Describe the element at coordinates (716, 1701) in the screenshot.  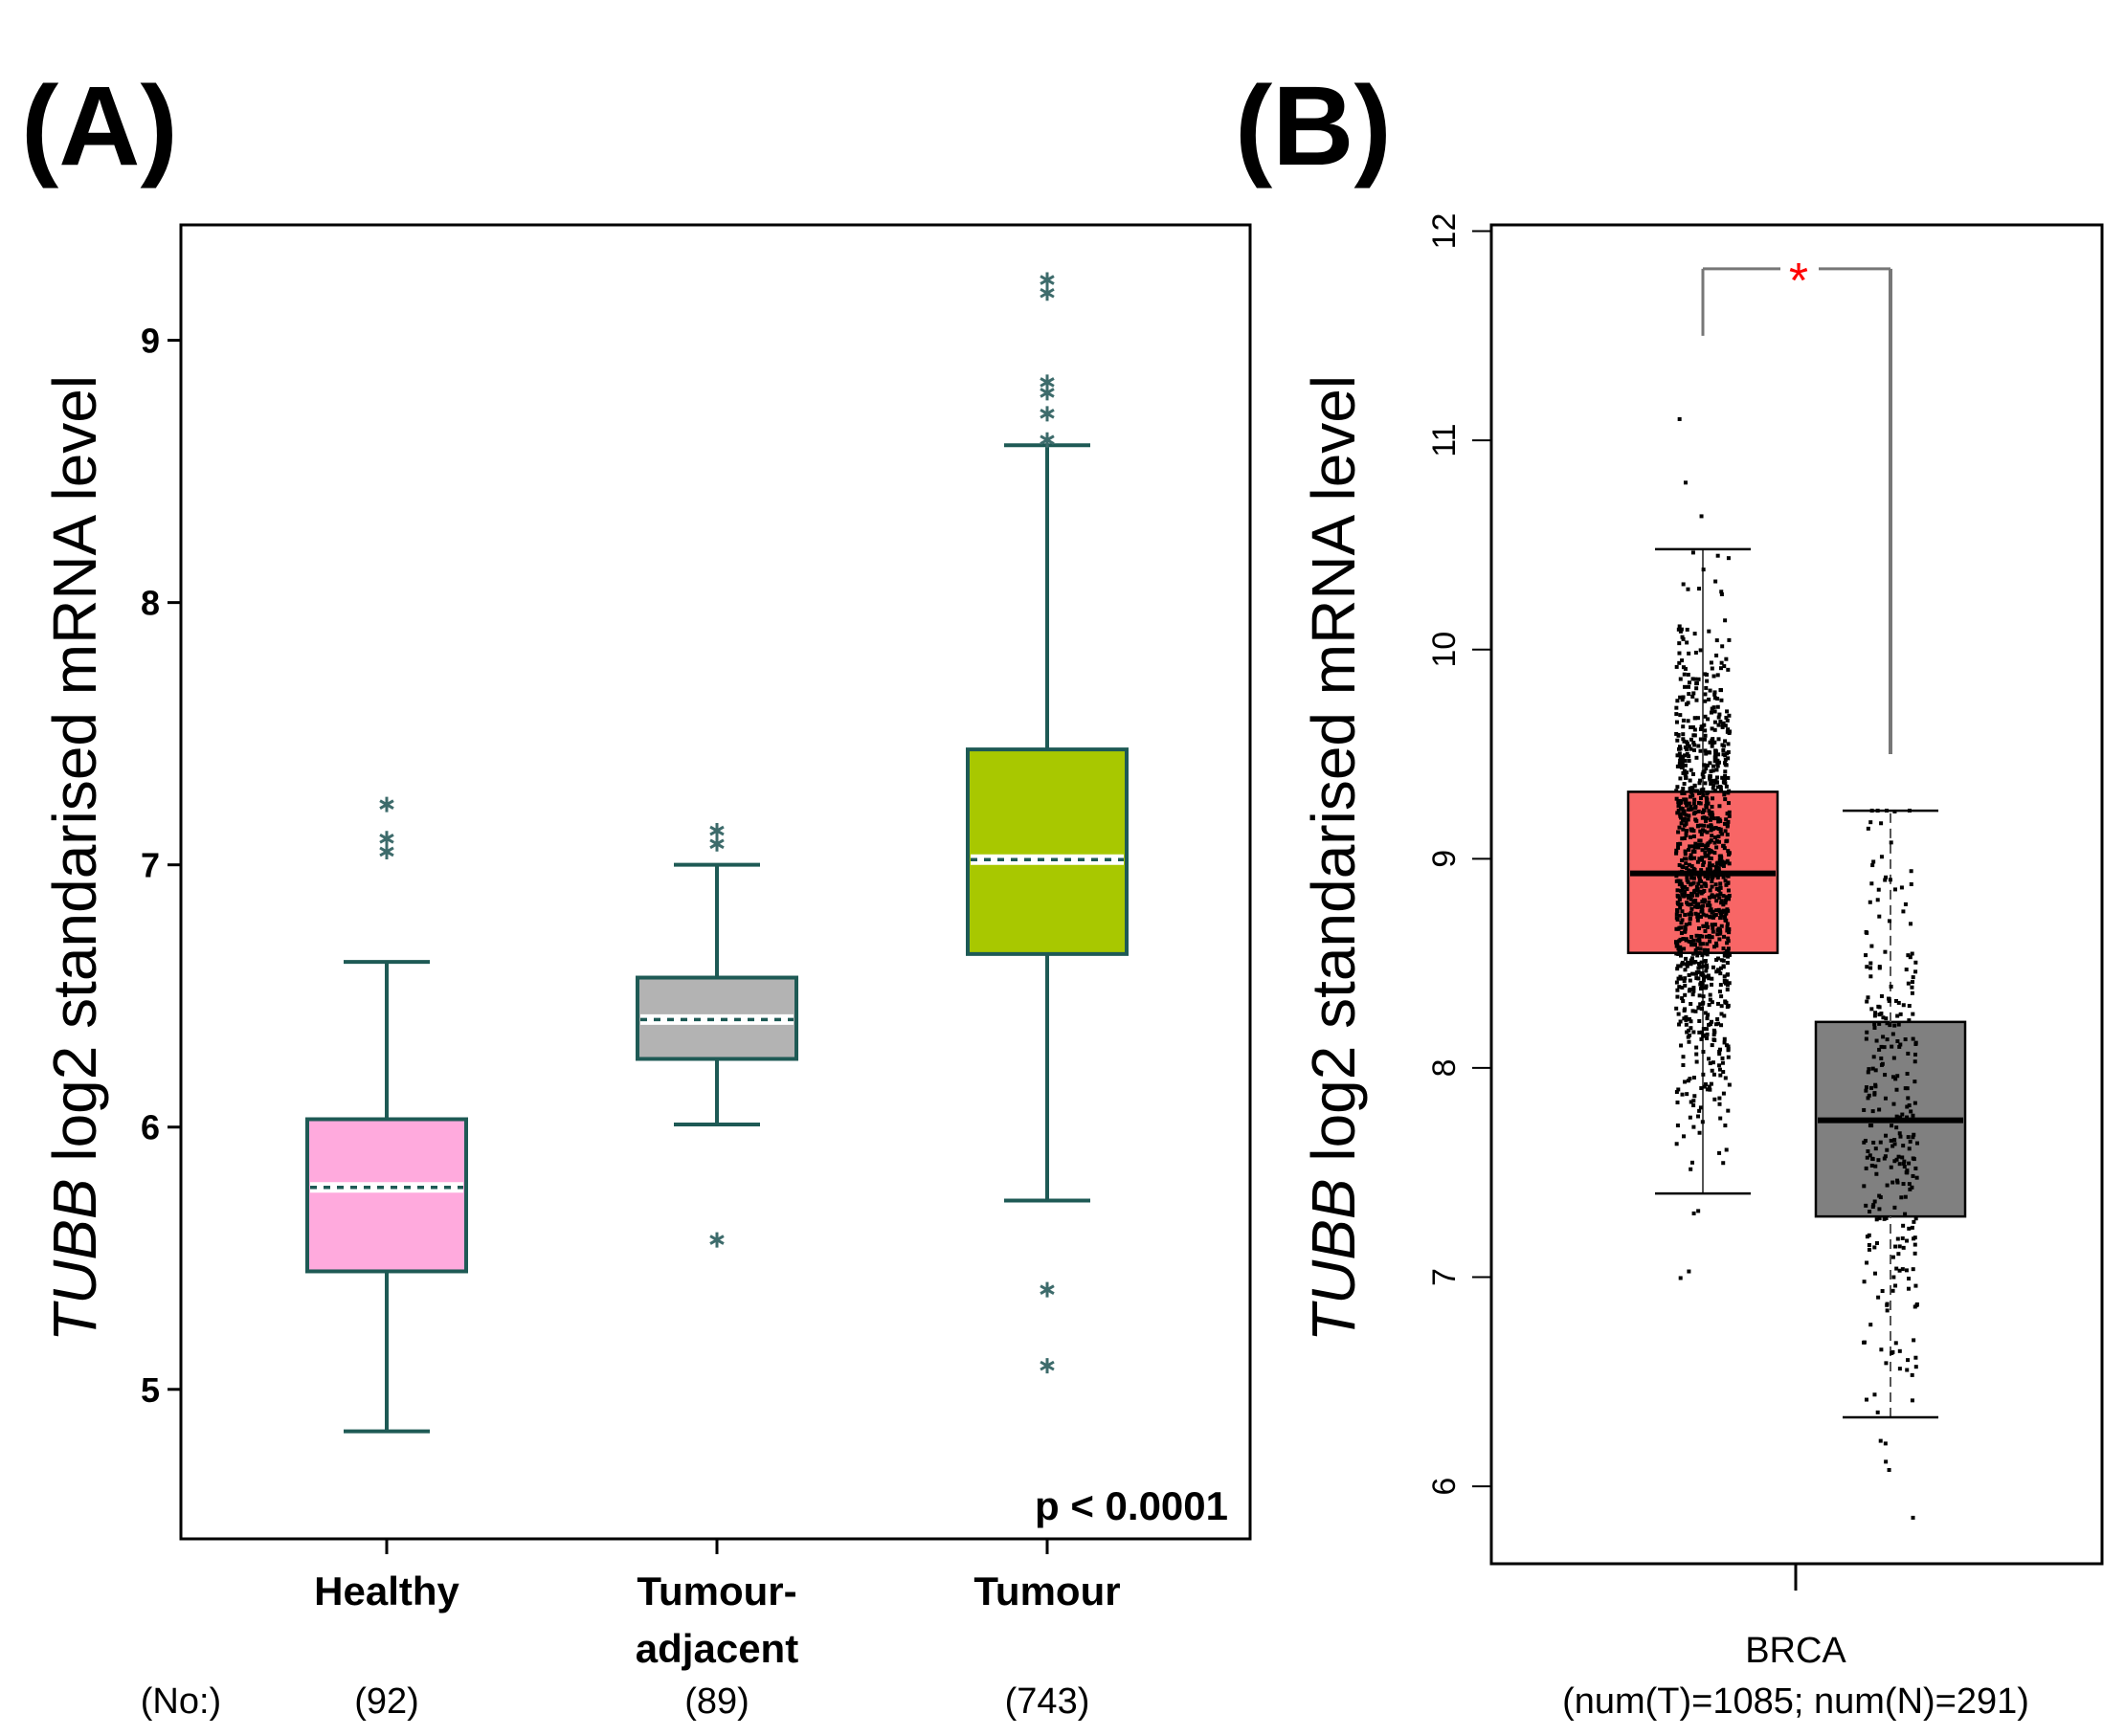
I see `group-count: (89)` at that location.